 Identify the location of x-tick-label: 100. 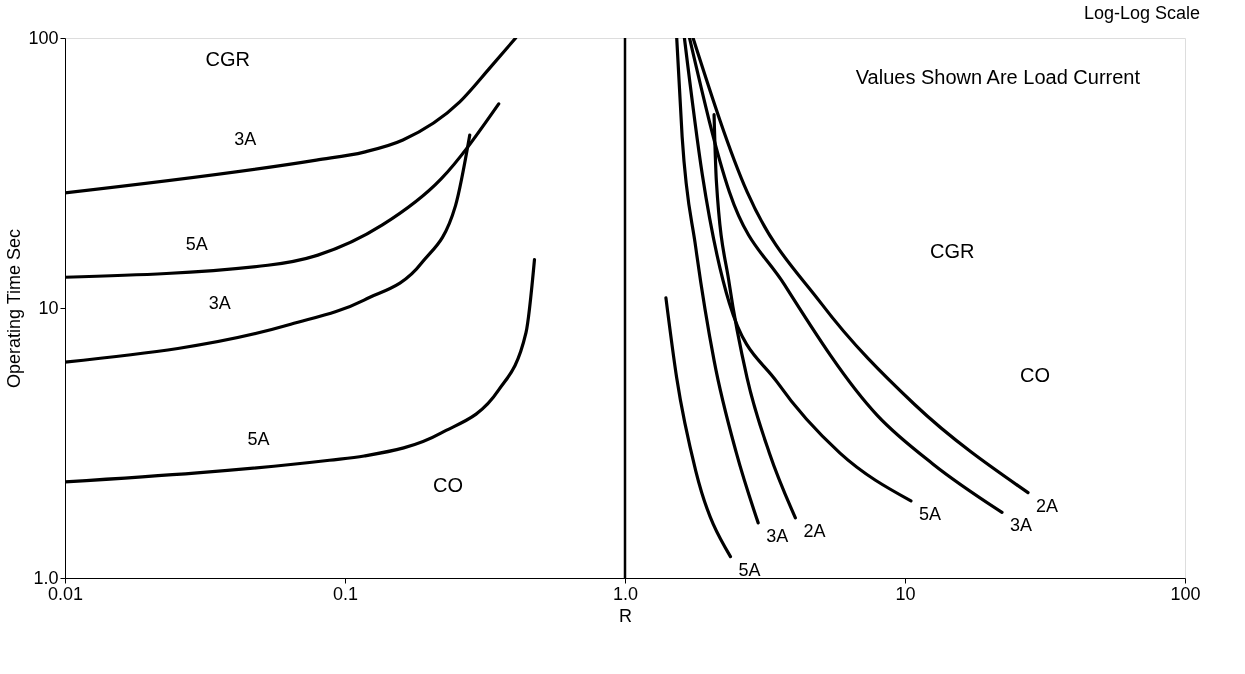
(1185, 593).